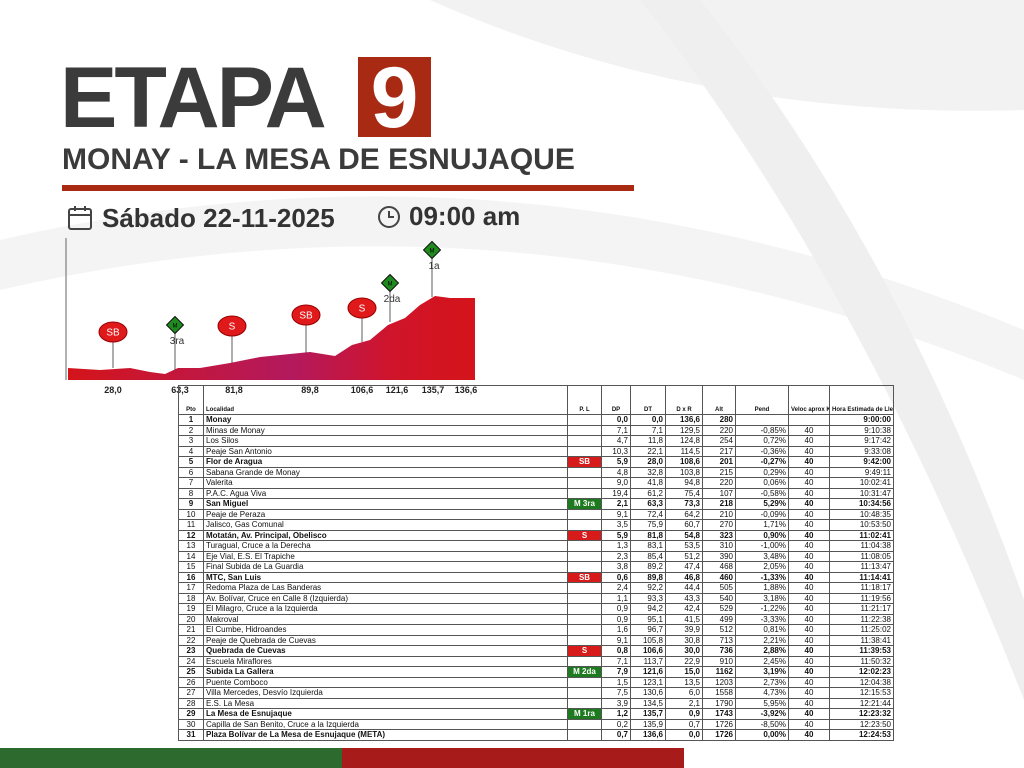 This screenshot has height=768, width=1024. I want to click on column-header: Localidad, so click(385, 400).